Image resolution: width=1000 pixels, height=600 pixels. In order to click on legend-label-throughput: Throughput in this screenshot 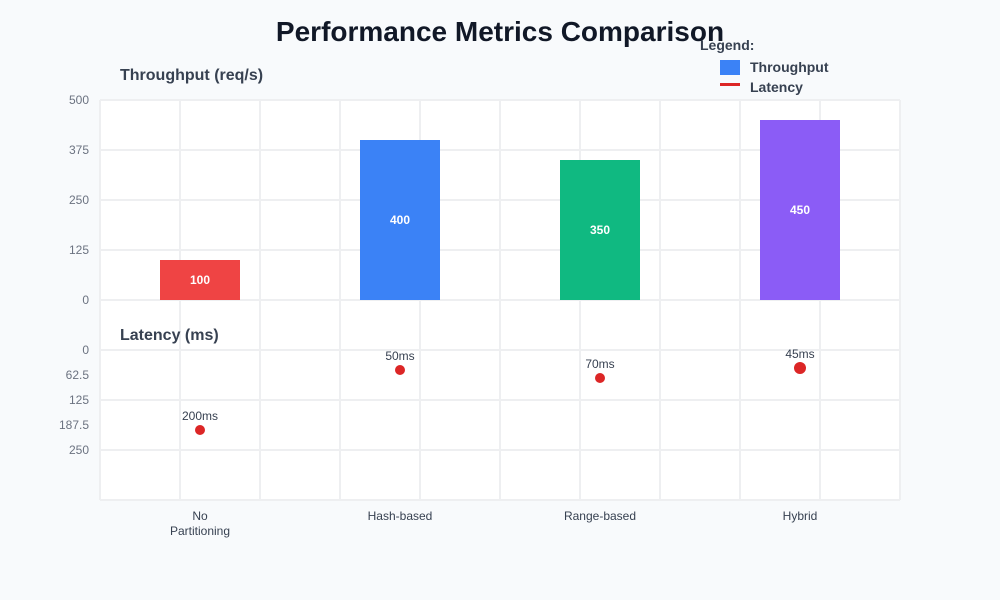, I will do `click(789, 67)`.